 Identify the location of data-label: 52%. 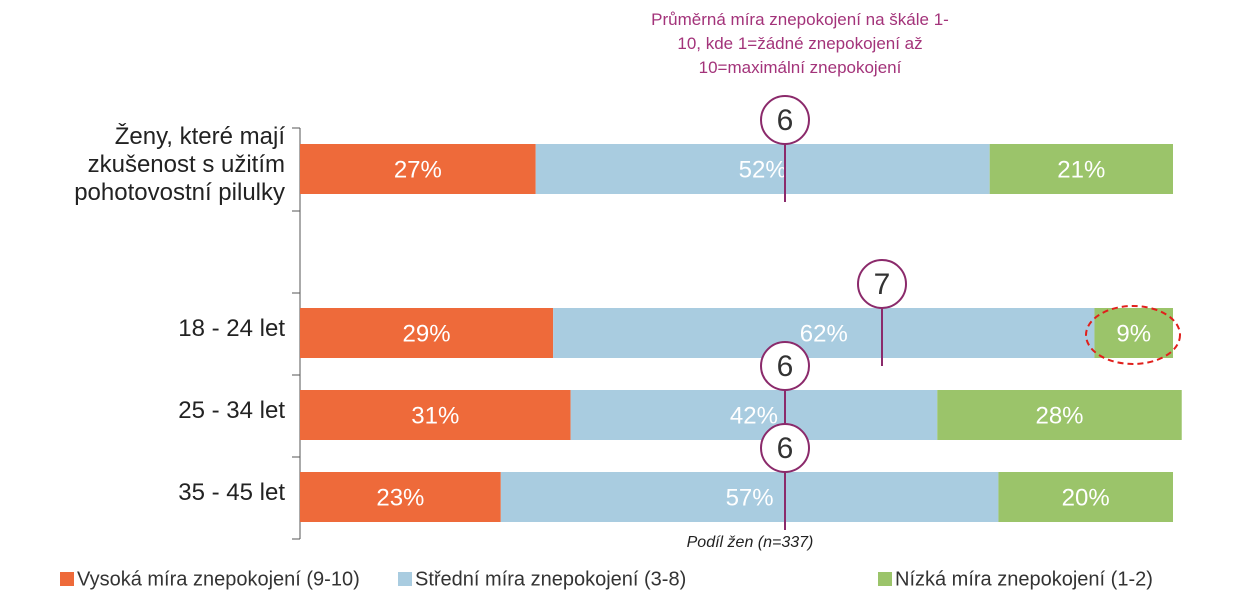
(763, 169).